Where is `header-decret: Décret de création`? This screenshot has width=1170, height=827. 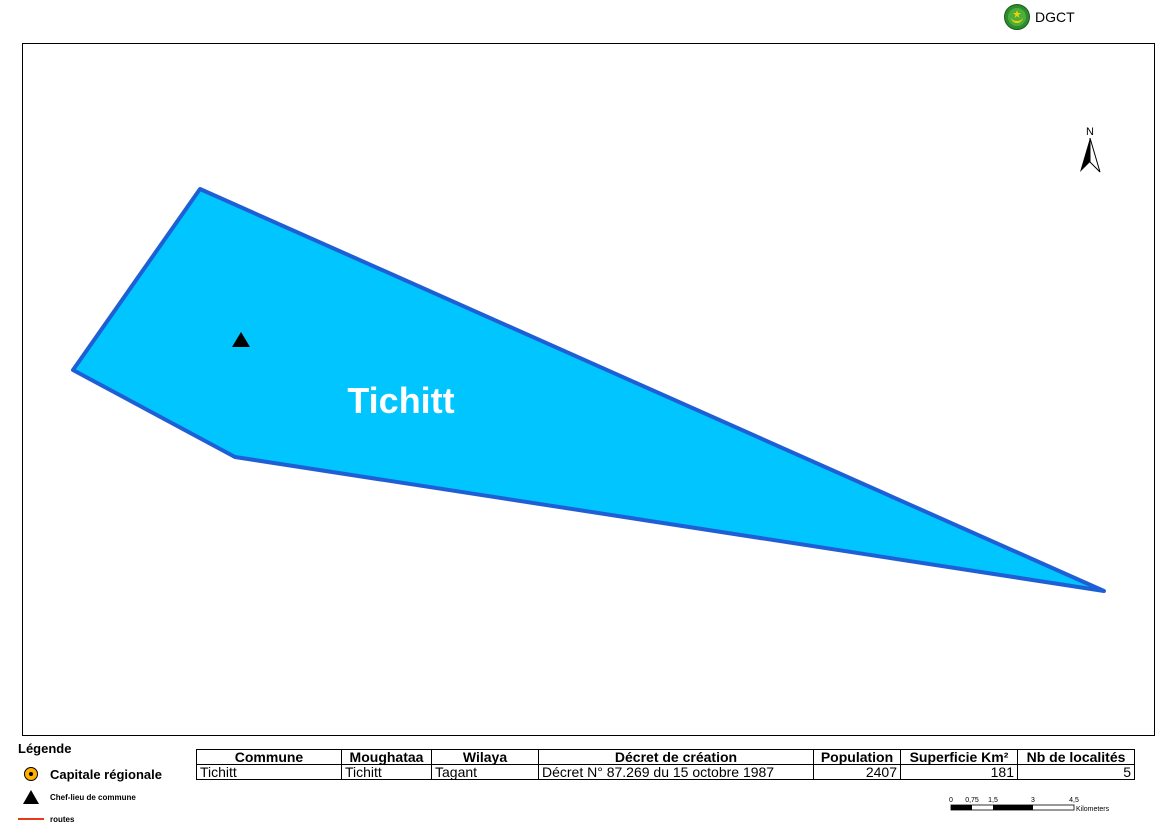 header-decret: Décret de création is located at coordinates (676, 757).